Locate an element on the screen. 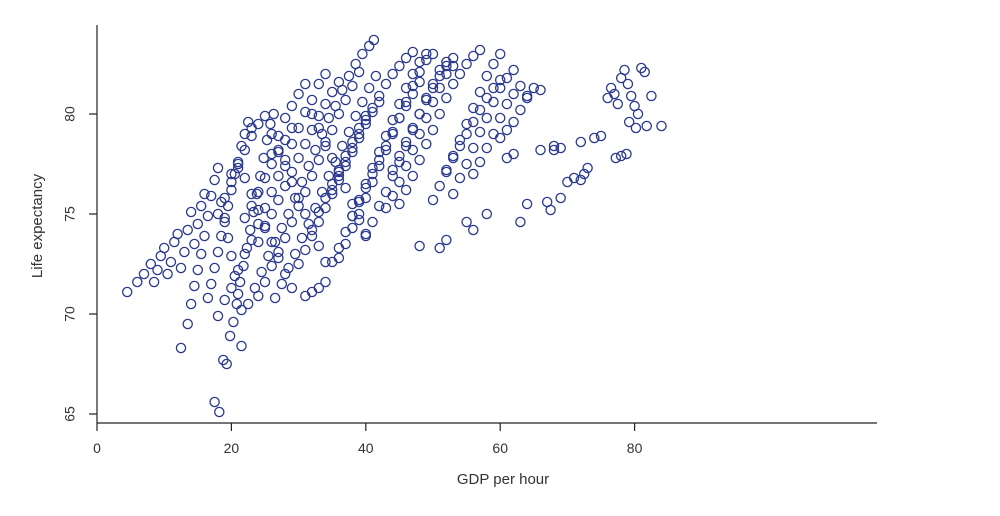  y-tick-label: 80 is located at coordinates (70, 114).